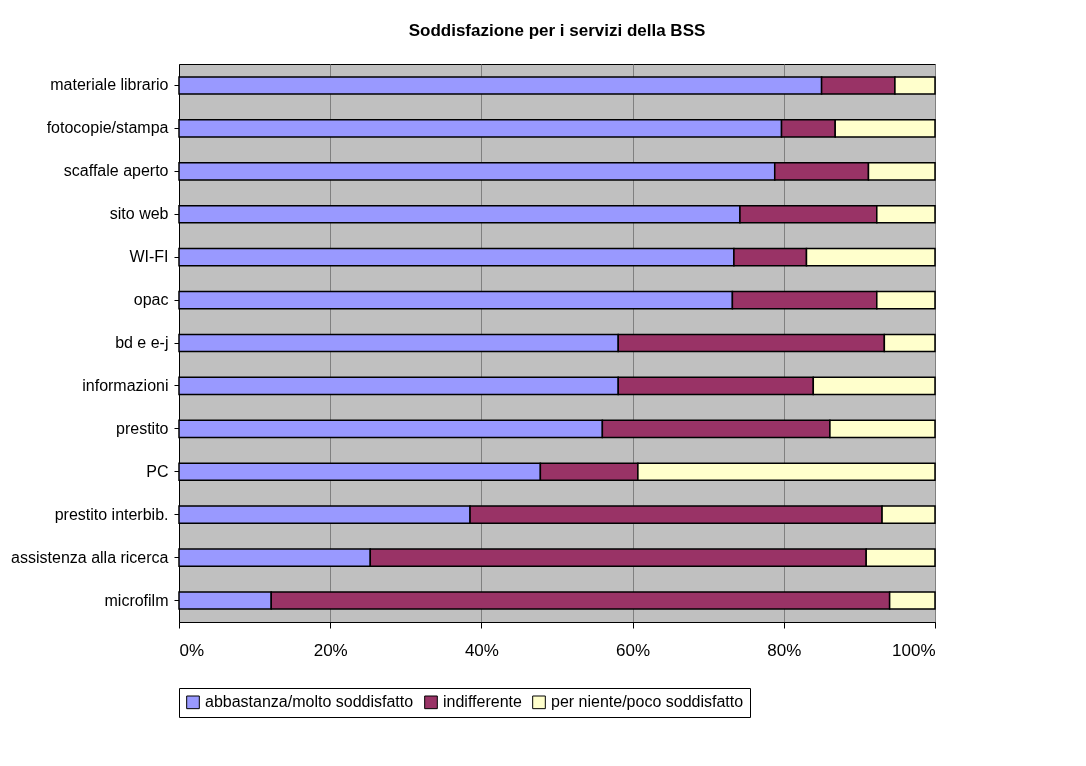 The image size is (1086, 766). What do you see at coordinates (116, 171) in the screenshot?
I see `y-tick-label: scaffale aperto` at bounding box center [116, 171].